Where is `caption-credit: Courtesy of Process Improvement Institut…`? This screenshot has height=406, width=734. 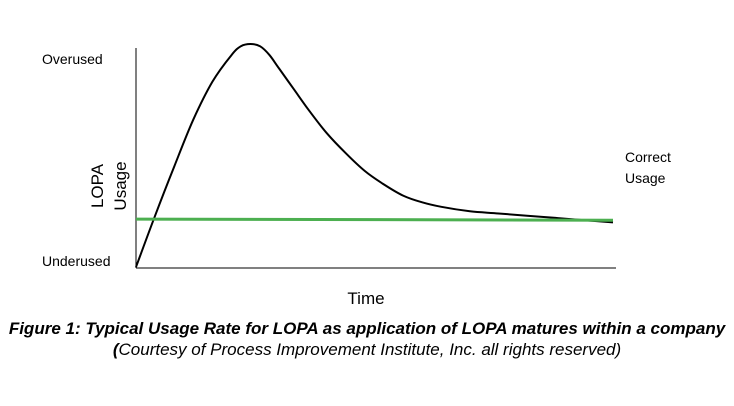
caption-credit: Courtesy of Process Improvement Institut… is located at coordinates (370, 349).